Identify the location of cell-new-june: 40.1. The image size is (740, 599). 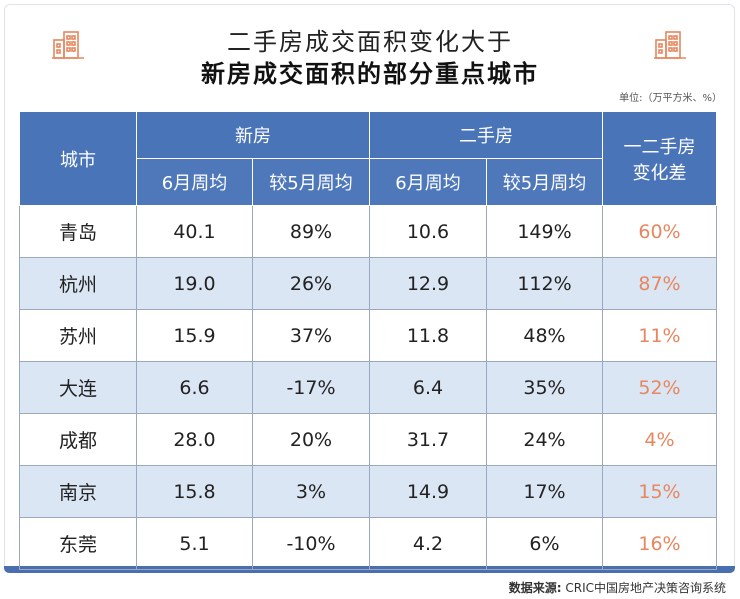
(194, 231).